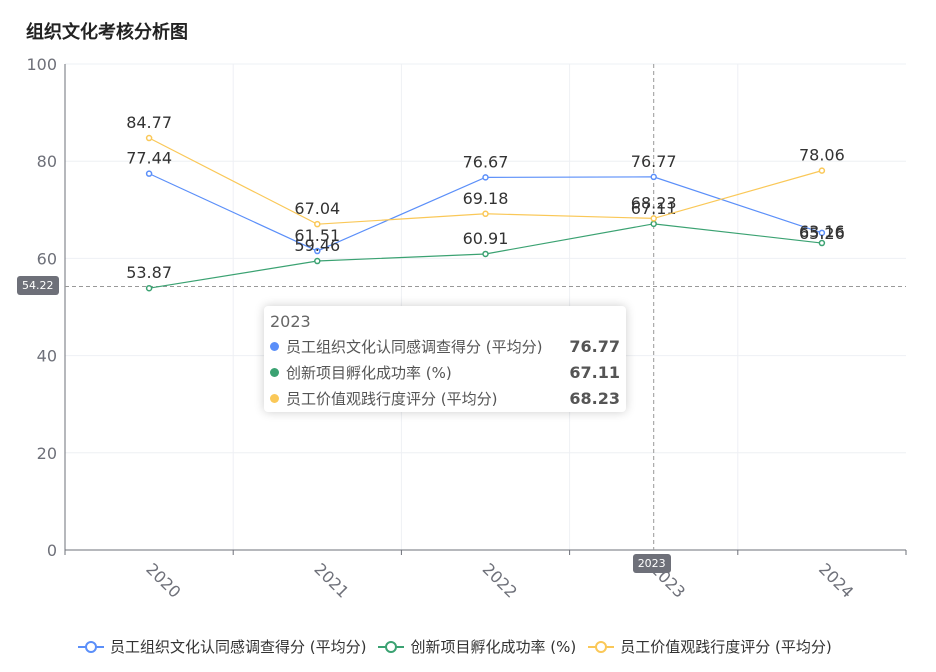  I want to click on x-tick-label: 2020, so click(163, 580).